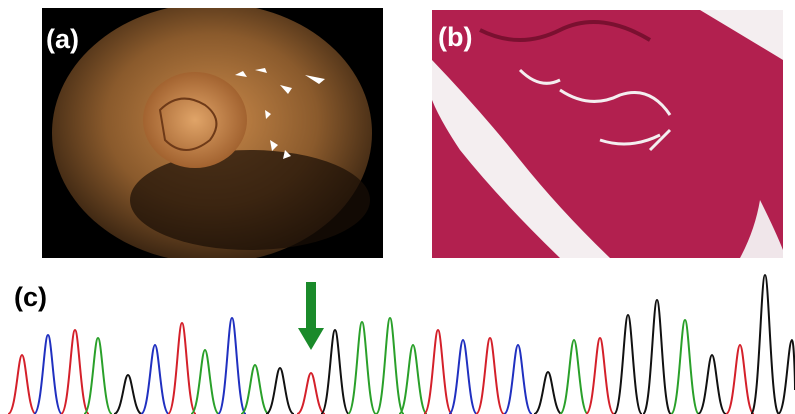 Image resolution: width=795 pixels, height=414 pixels. What do you see at coordinates (62, 39) in the screenshot?
I see `panel-label: (a)` at bounding box center [62, 39].